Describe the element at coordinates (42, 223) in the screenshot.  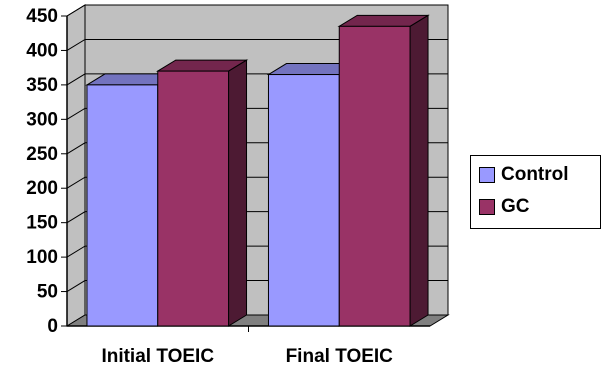
I see `y-tick-label: 150` at that location.